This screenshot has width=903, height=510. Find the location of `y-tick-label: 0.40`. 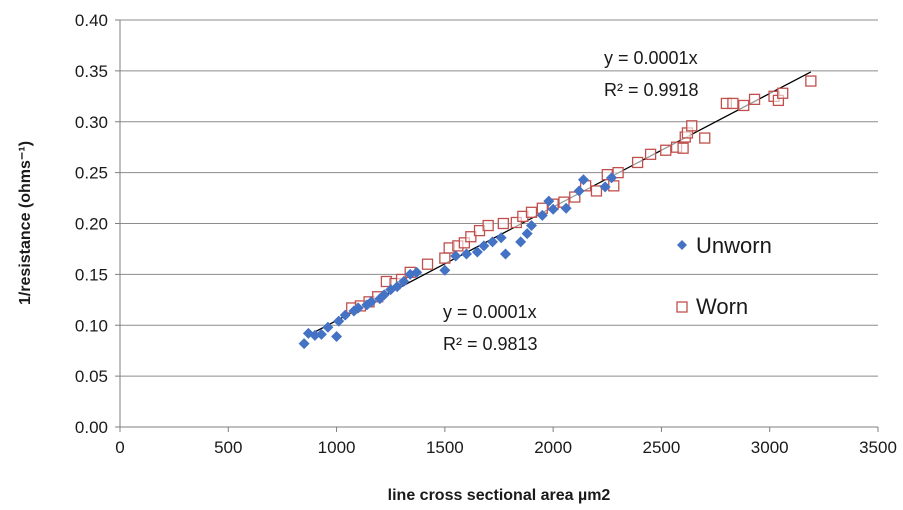

y-tick-label: 0.40 is located at coordinates (91, 20).